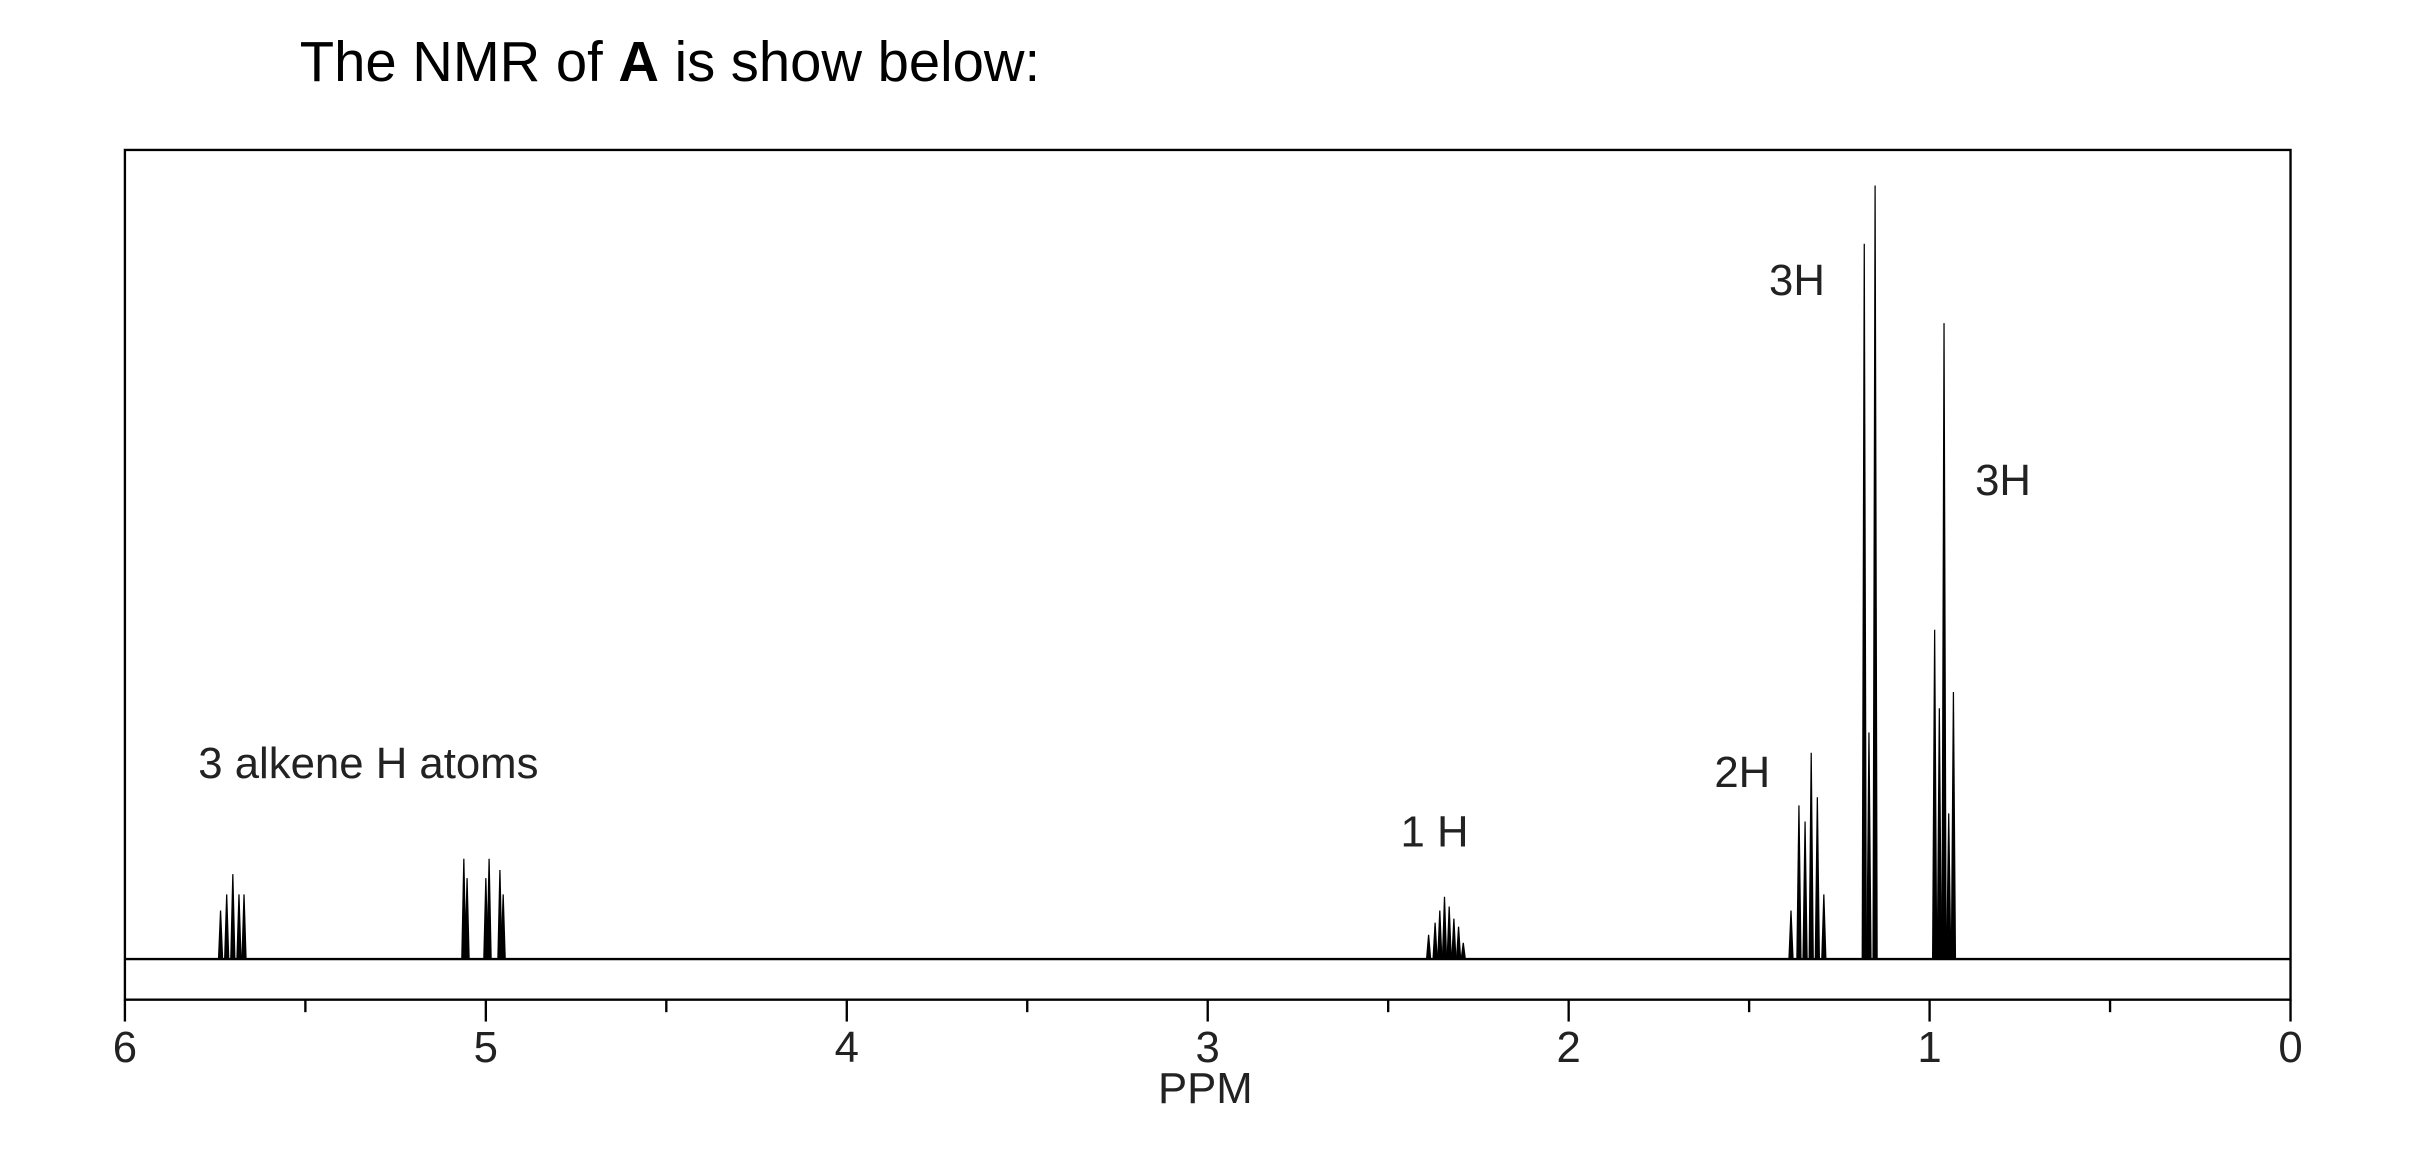  I want to click on x-tick-label: 5, so click(486, 1047).